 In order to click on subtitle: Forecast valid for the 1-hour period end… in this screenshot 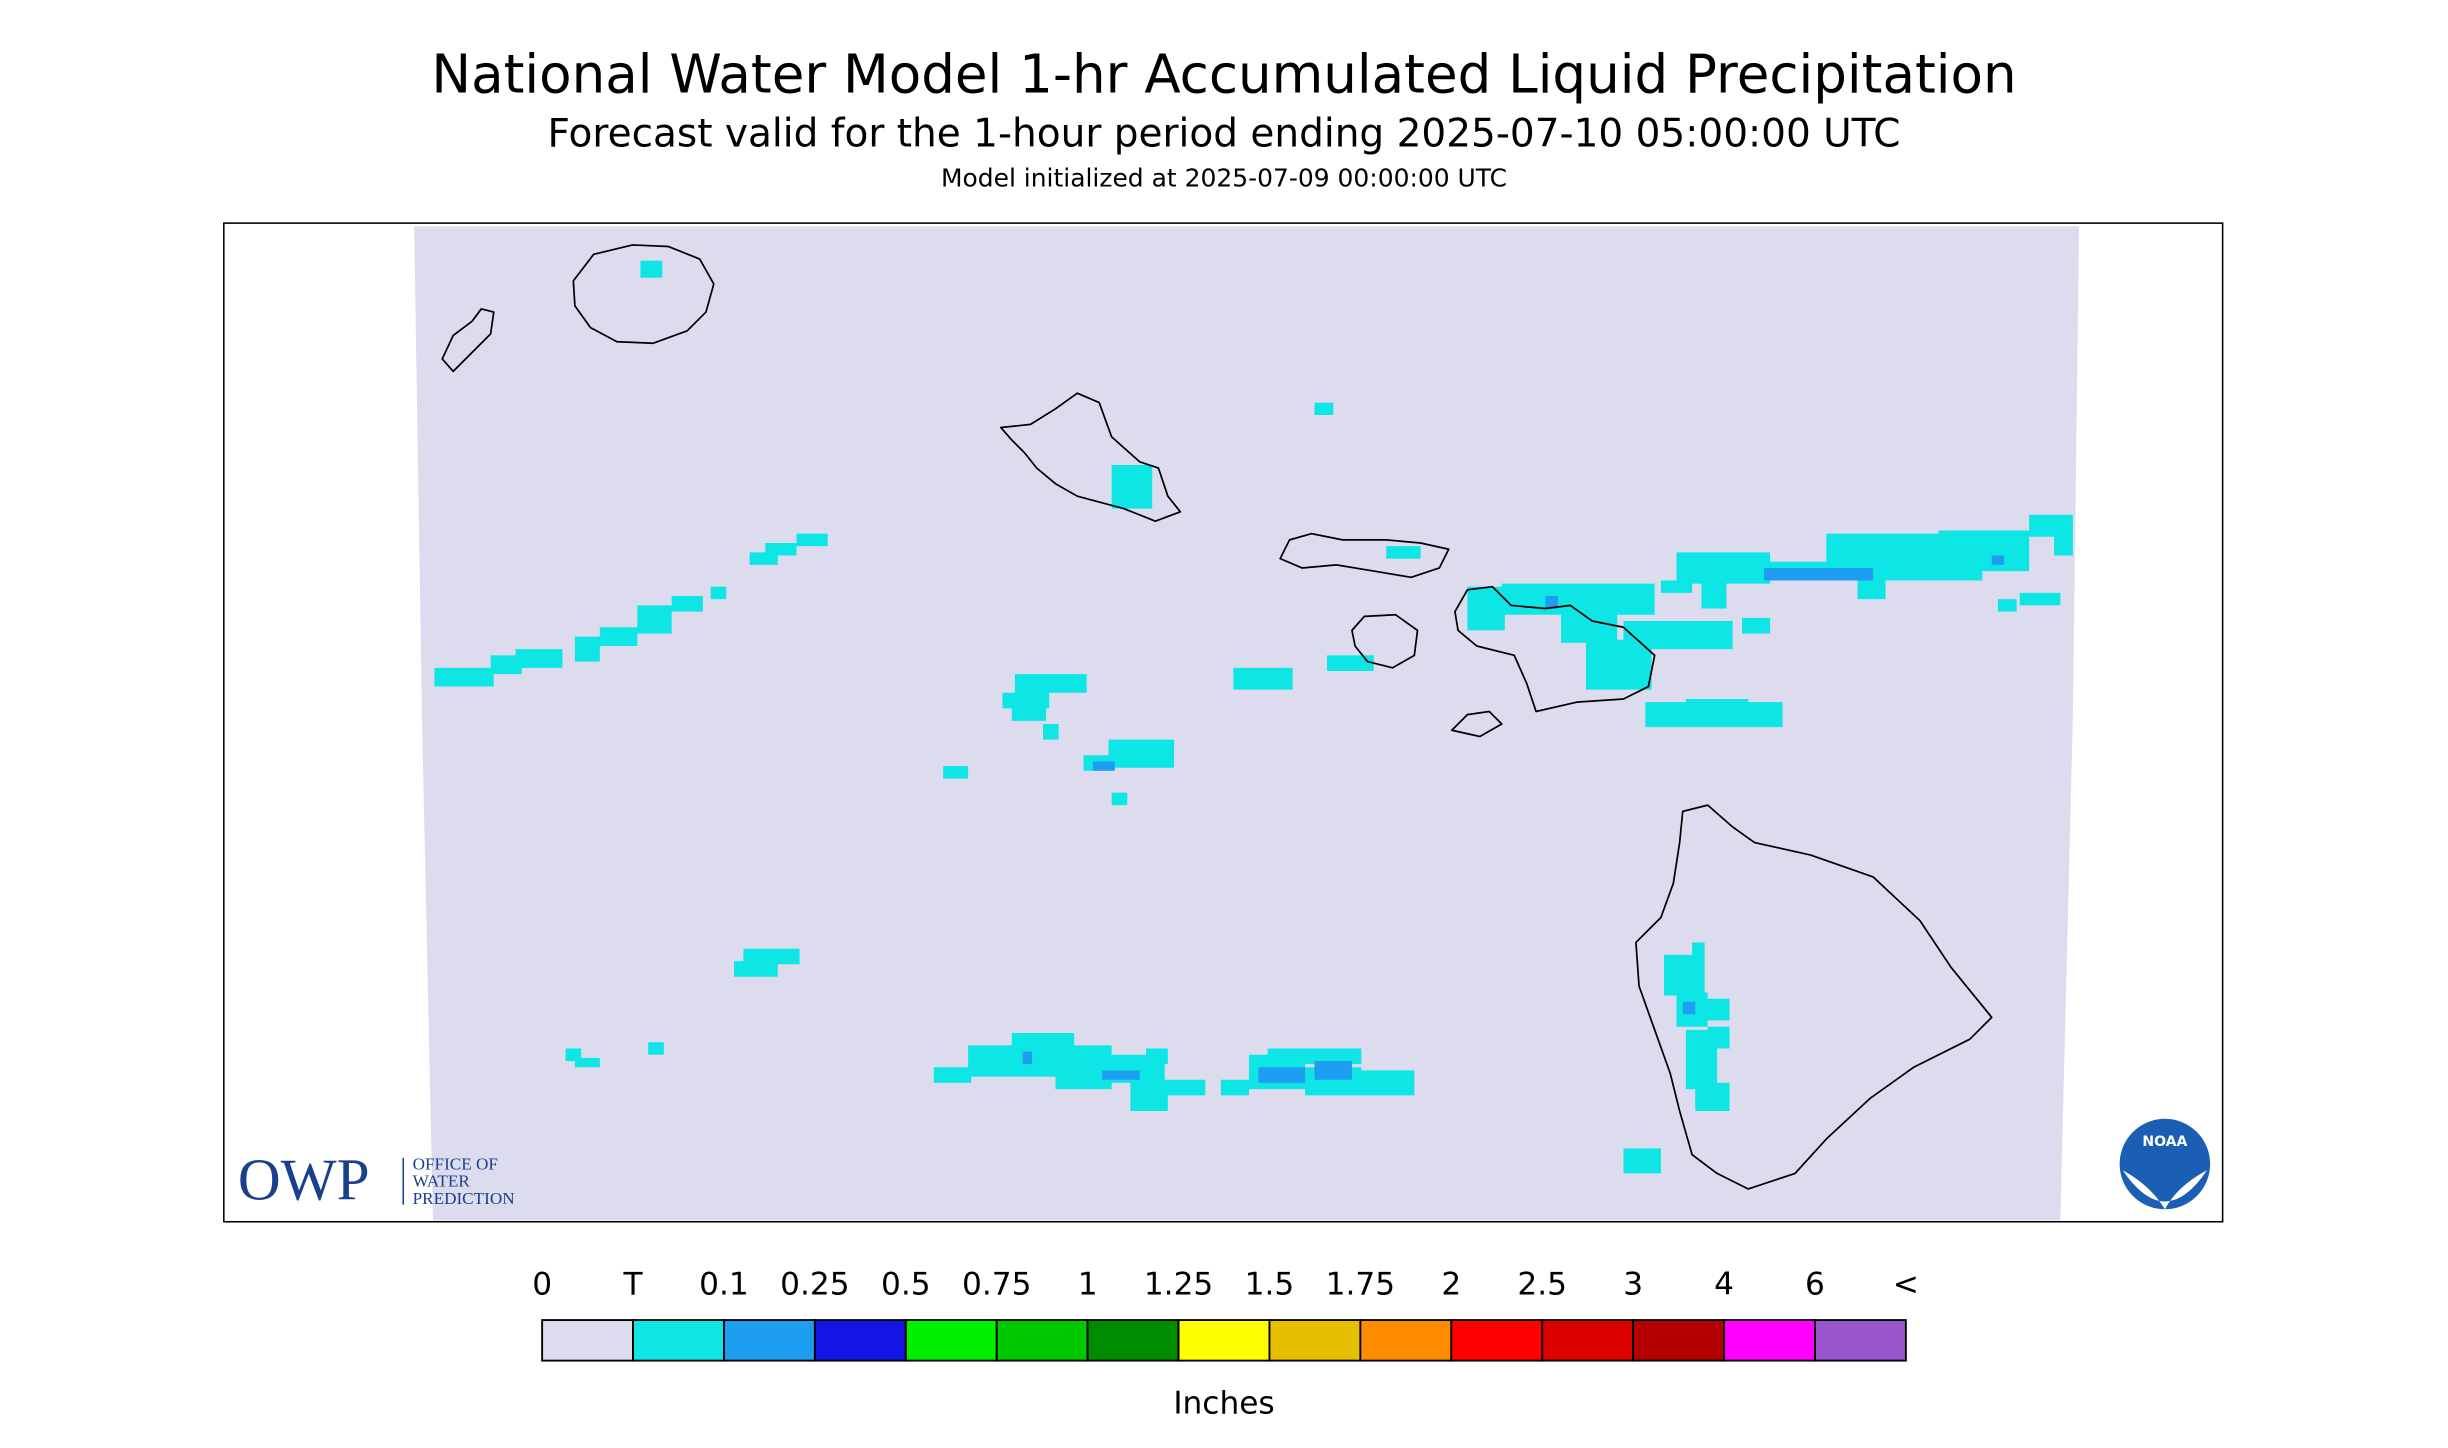, I will do `click(1224, 133)`.